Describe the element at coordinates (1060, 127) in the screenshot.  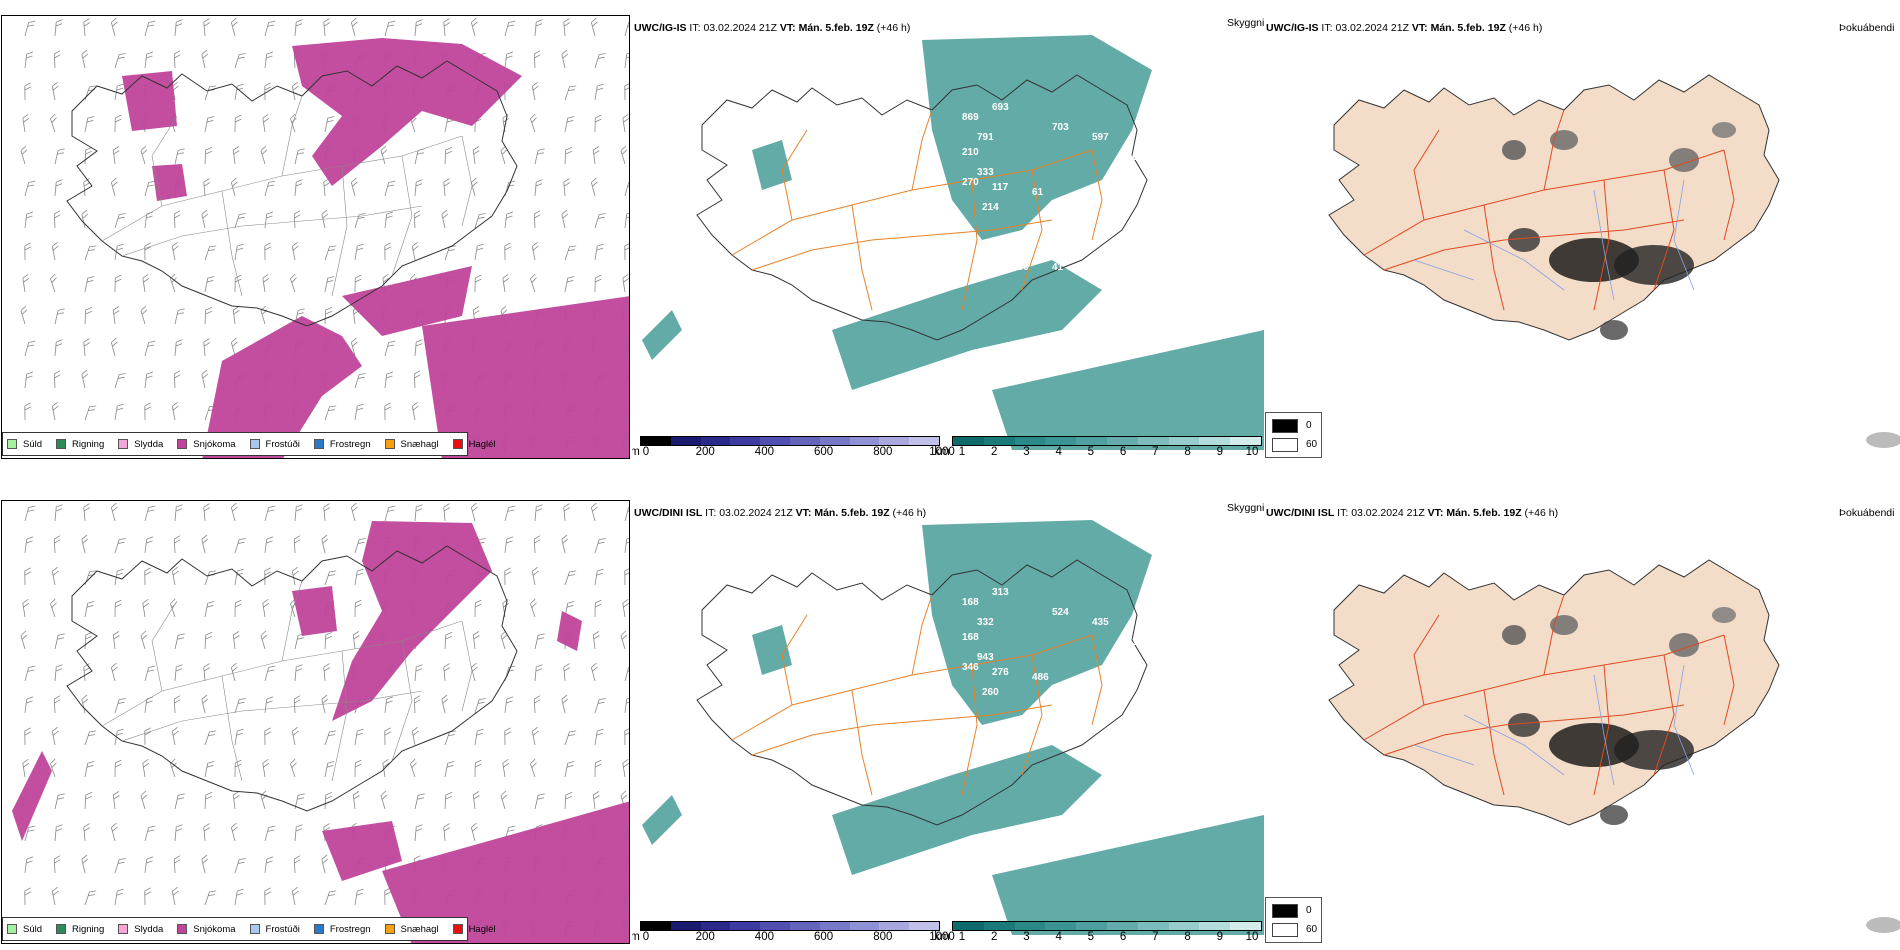
I see `visibility-value: 703` at that location.